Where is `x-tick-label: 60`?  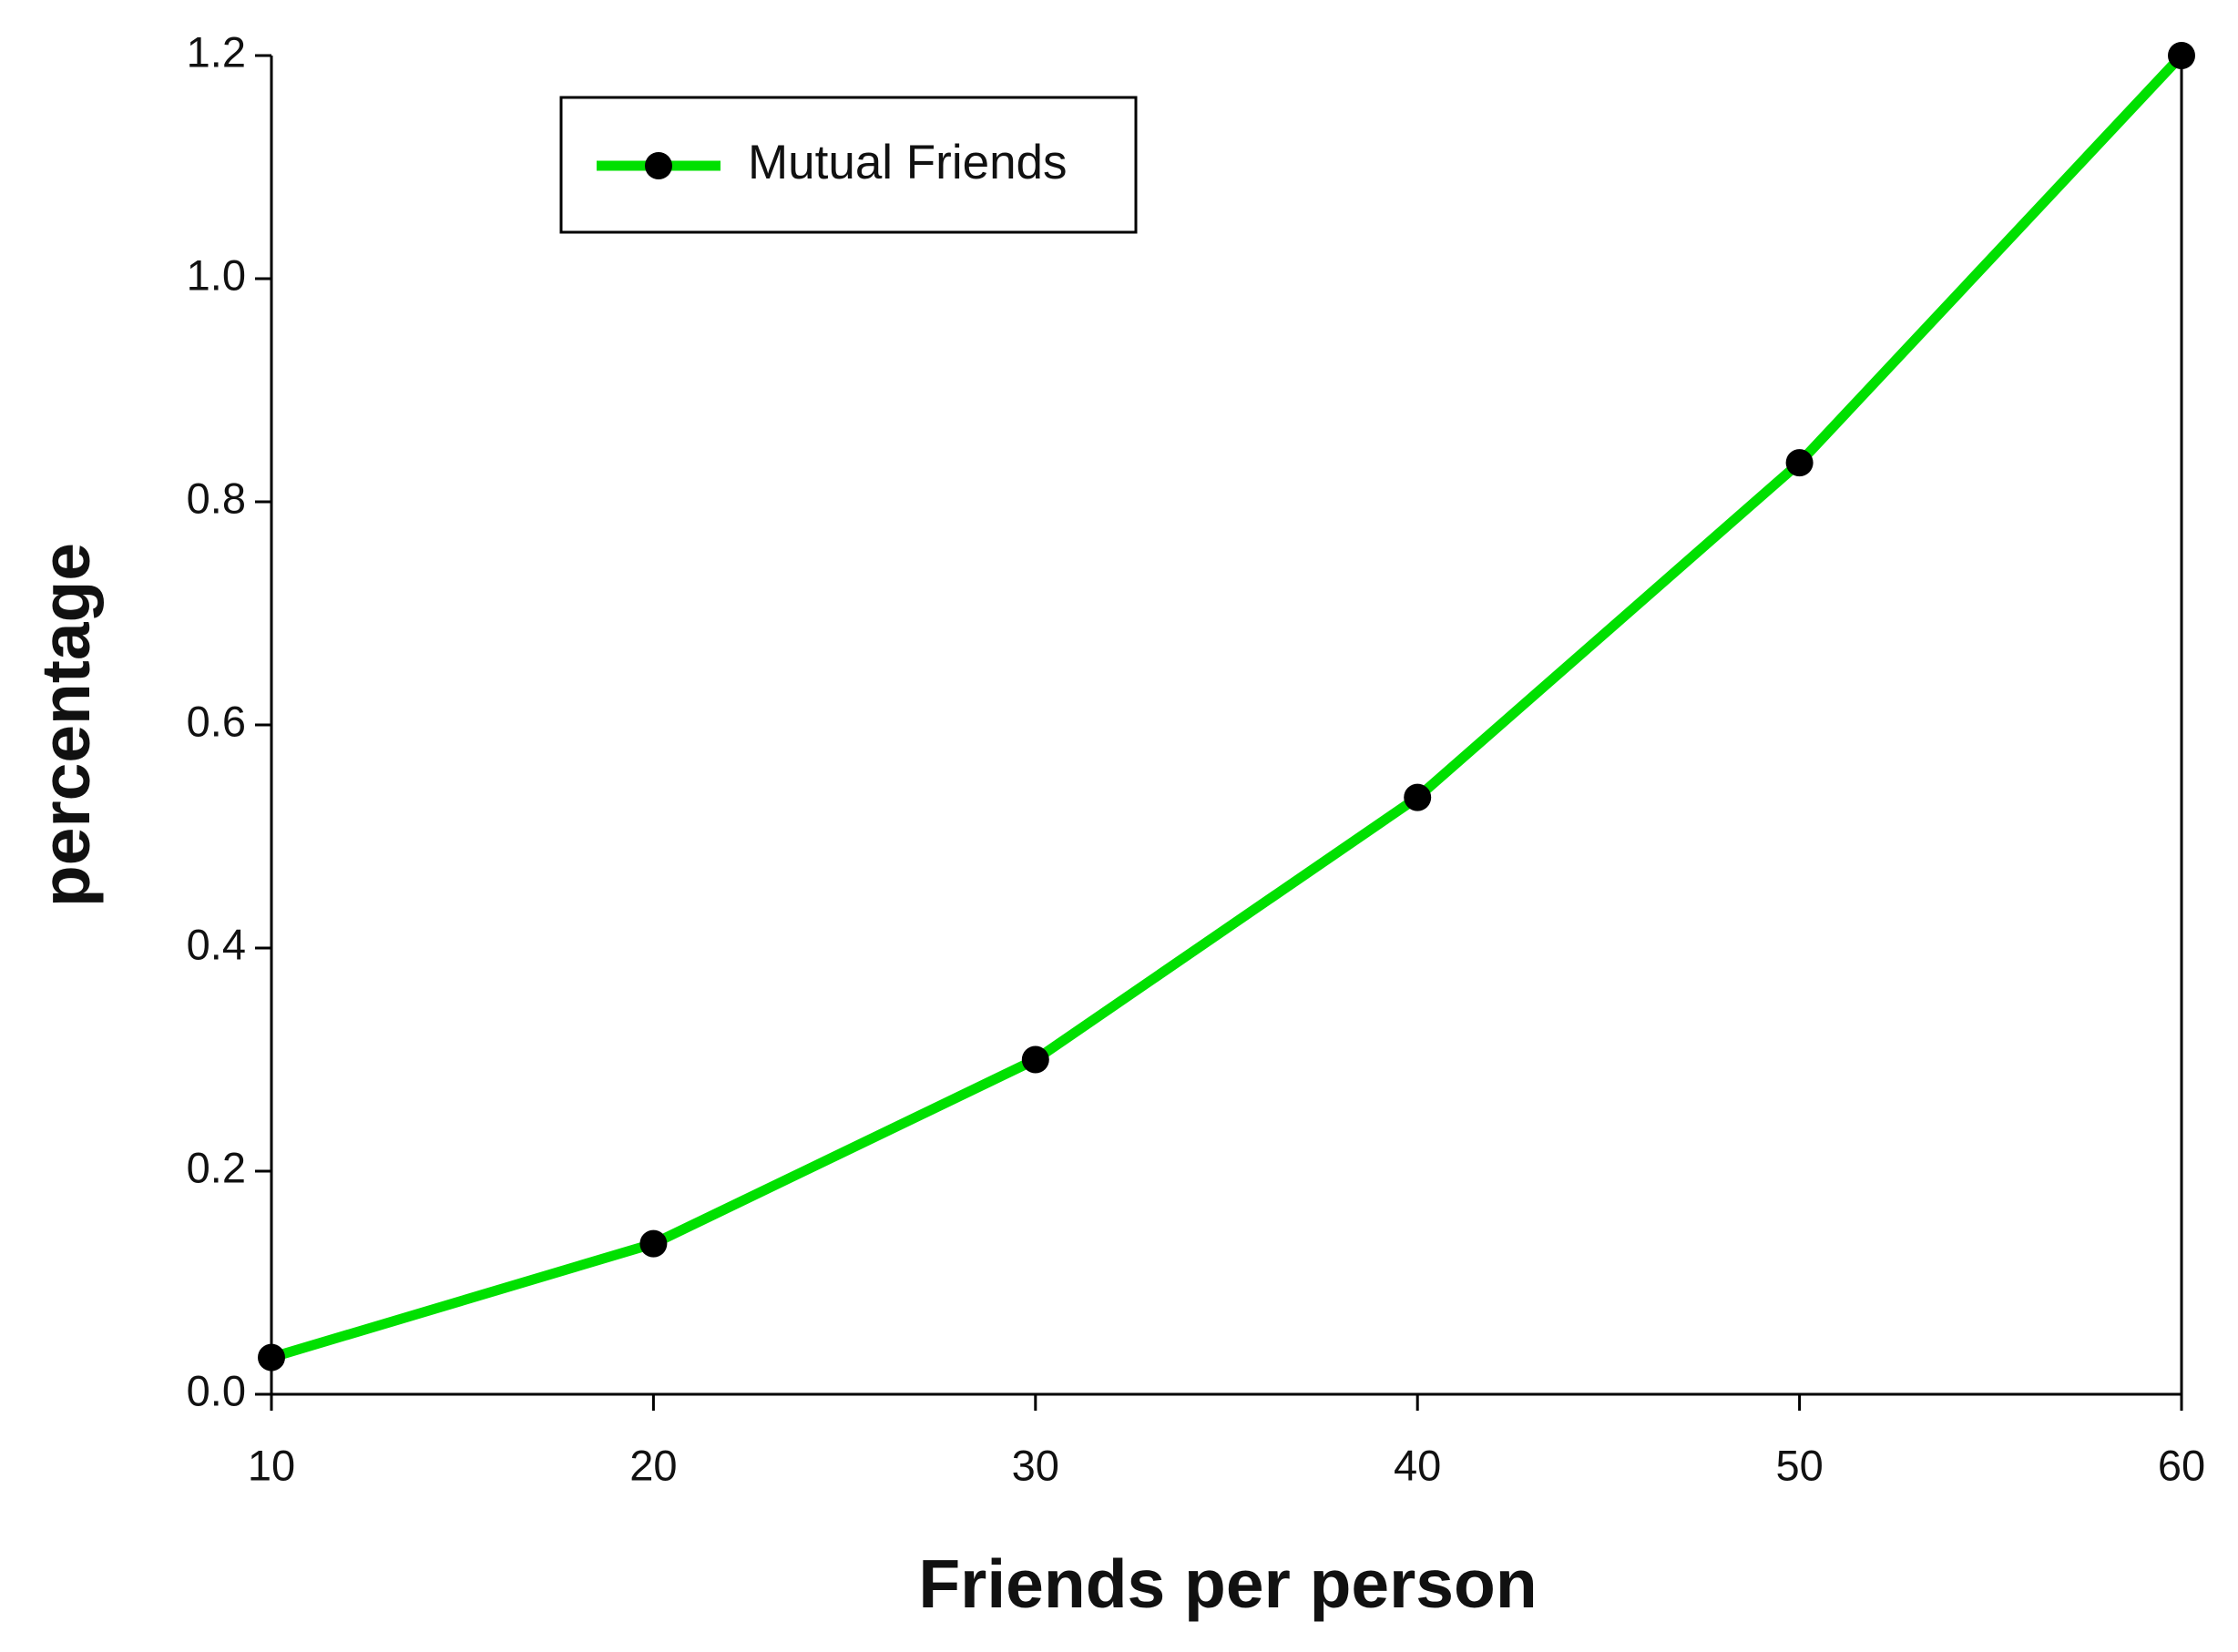
x-tick-label: 60 is located at coordinates (2181, 1465).